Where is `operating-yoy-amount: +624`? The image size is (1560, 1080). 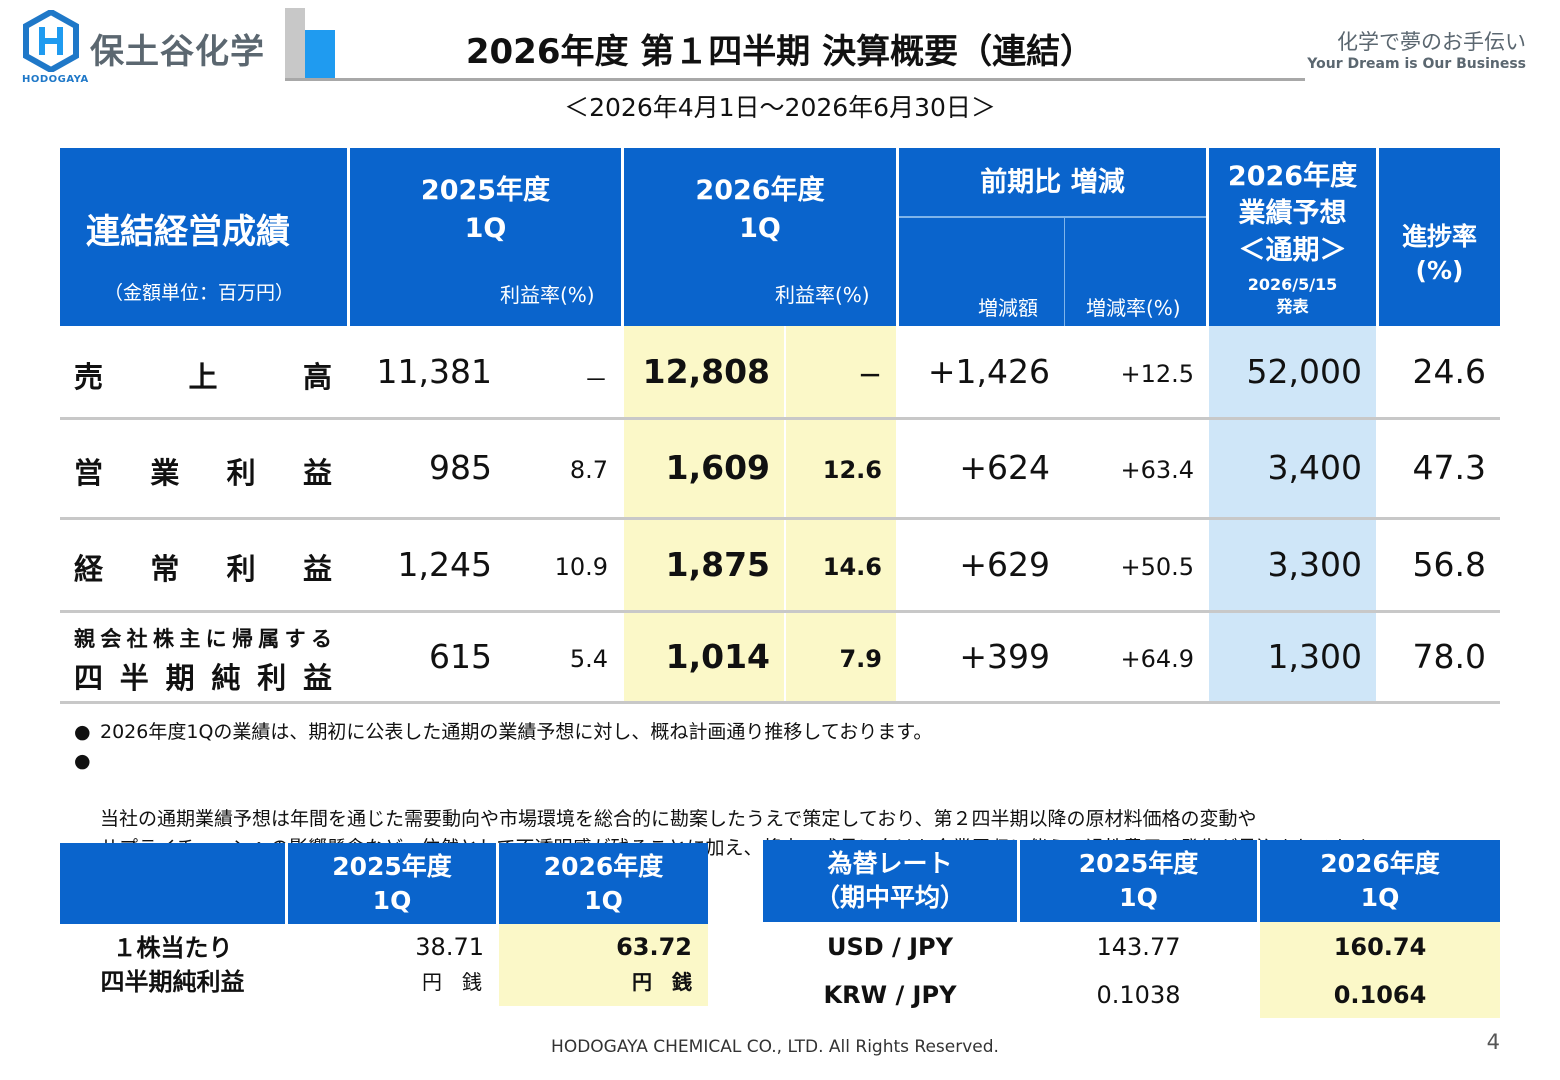 operating-yoy-amount: +624 is located at coordinates (1004, 467).